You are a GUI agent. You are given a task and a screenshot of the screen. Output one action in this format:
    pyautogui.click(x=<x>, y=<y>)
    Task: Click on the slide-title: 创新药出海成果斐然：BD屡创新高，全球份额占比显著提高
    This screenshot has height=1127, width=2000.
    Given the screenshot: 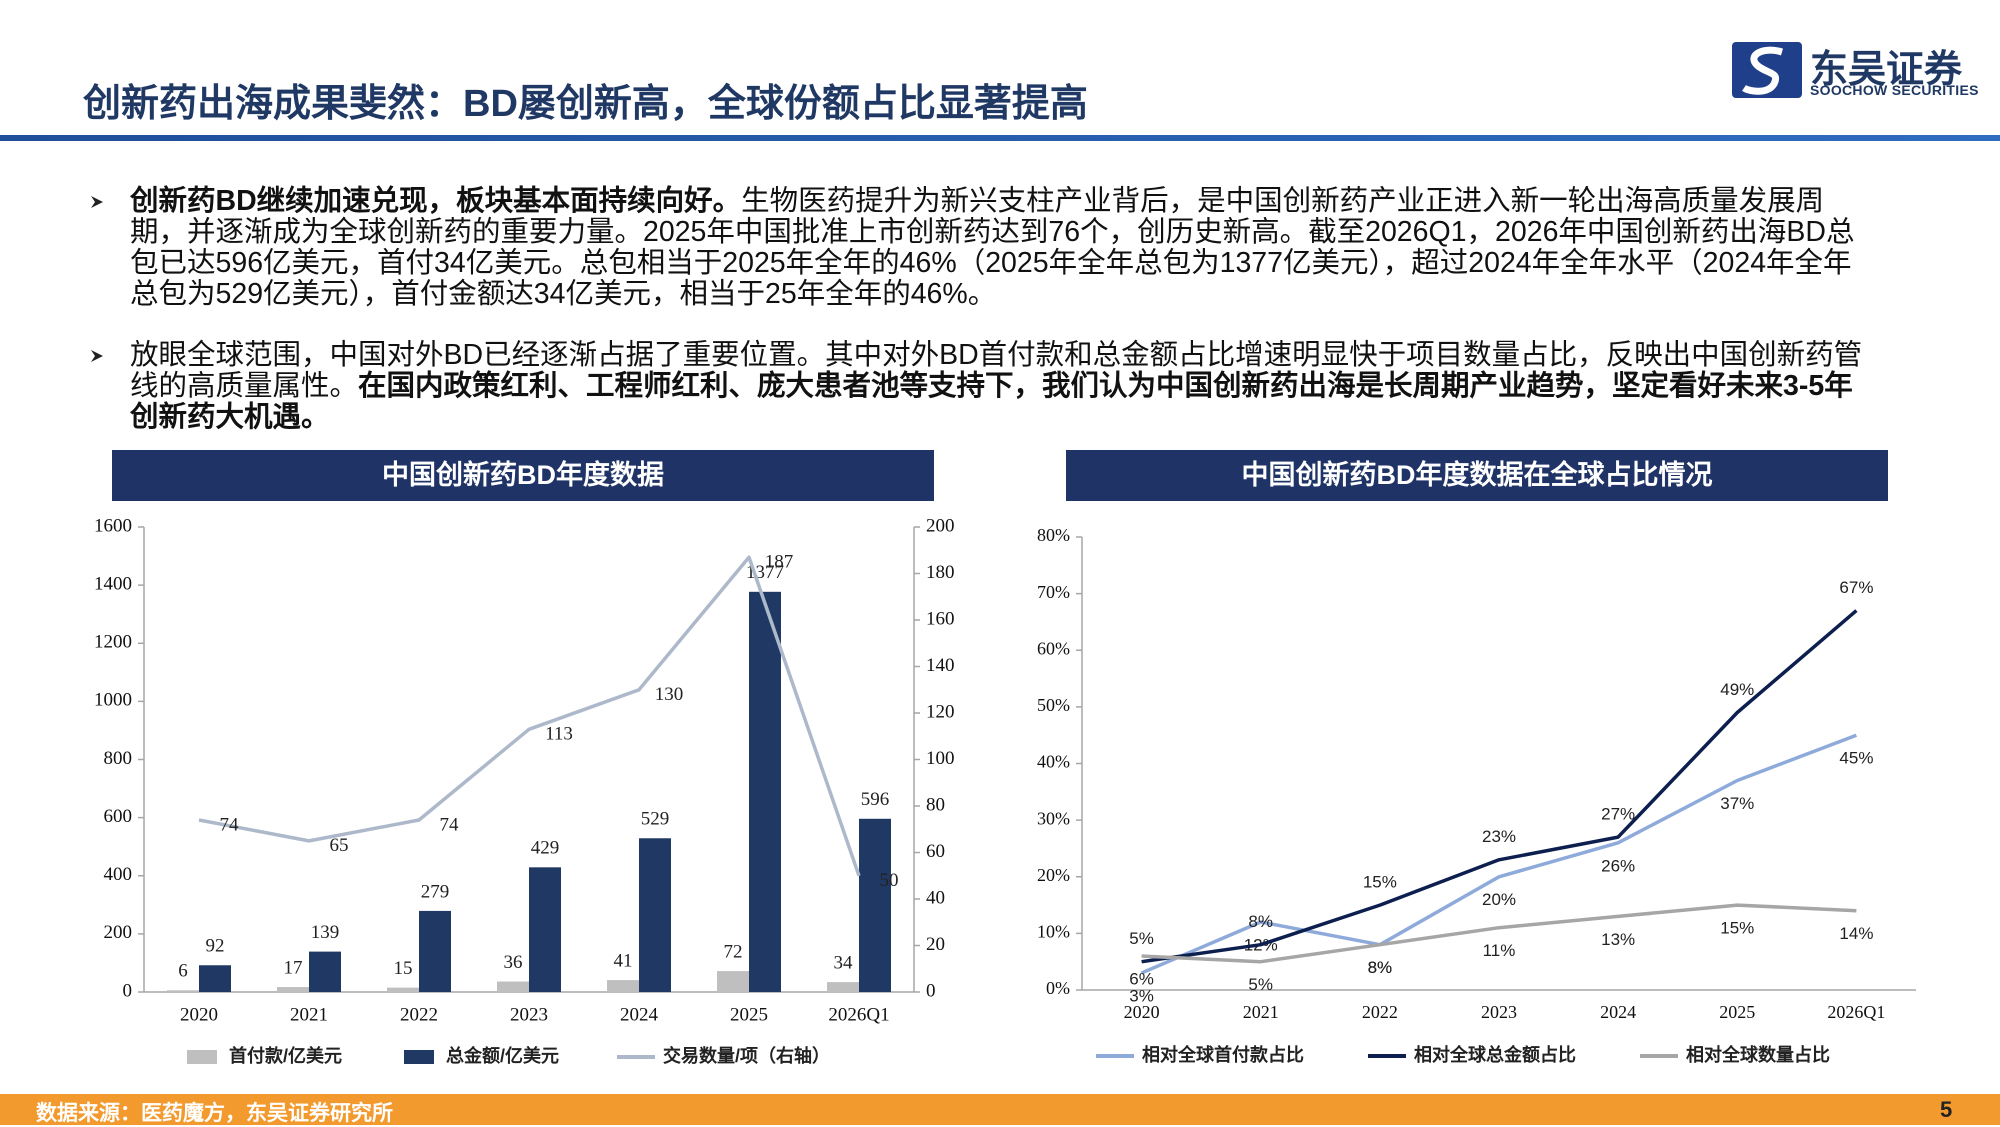 What is the action you would take?
    pyautogui.click(x=585, y=104)
    